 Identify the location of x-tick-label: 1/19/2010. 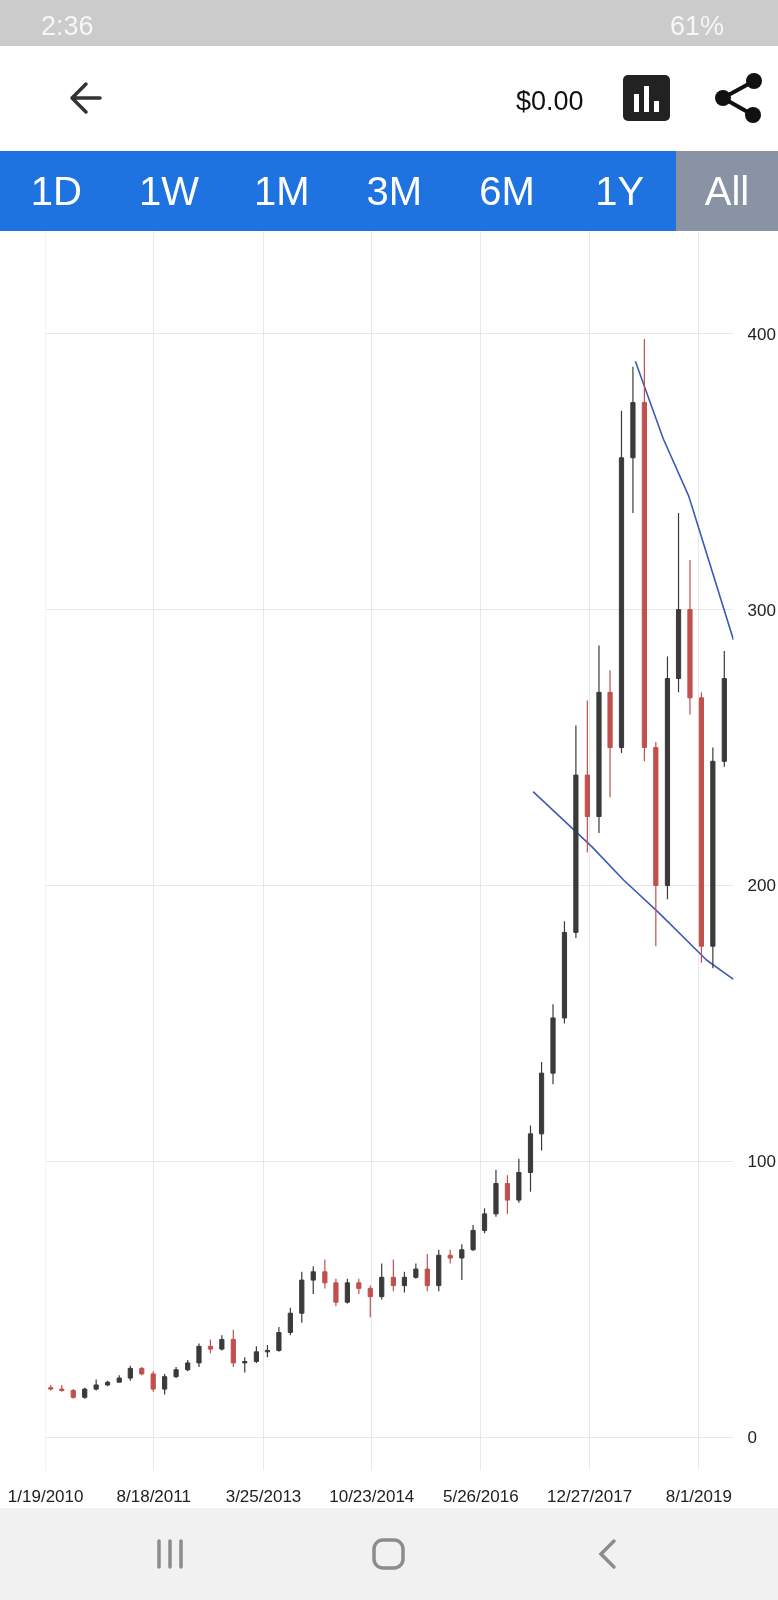
(45, 1496).